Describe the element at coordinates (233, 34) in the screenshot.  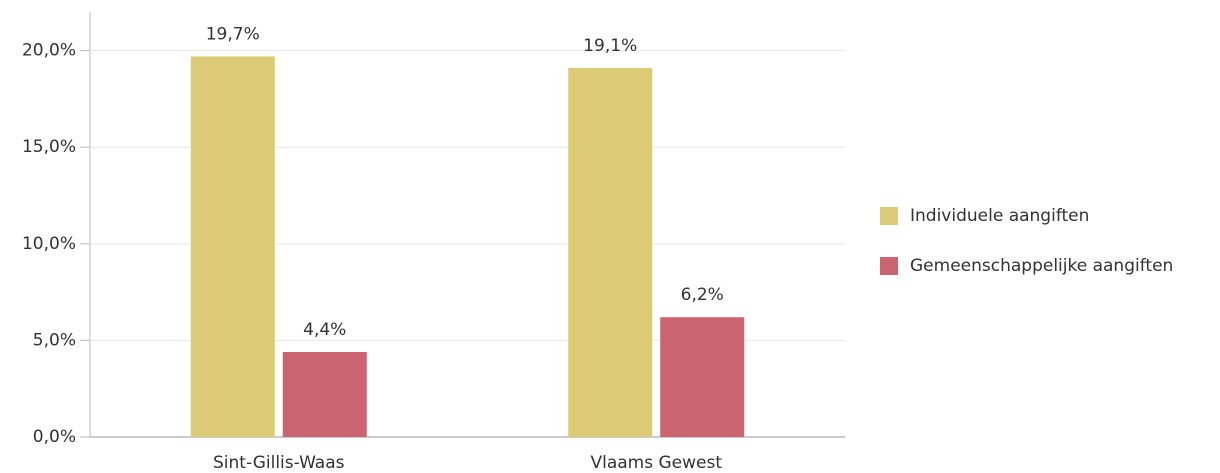
I see `value-label: 19,7%` at that location.